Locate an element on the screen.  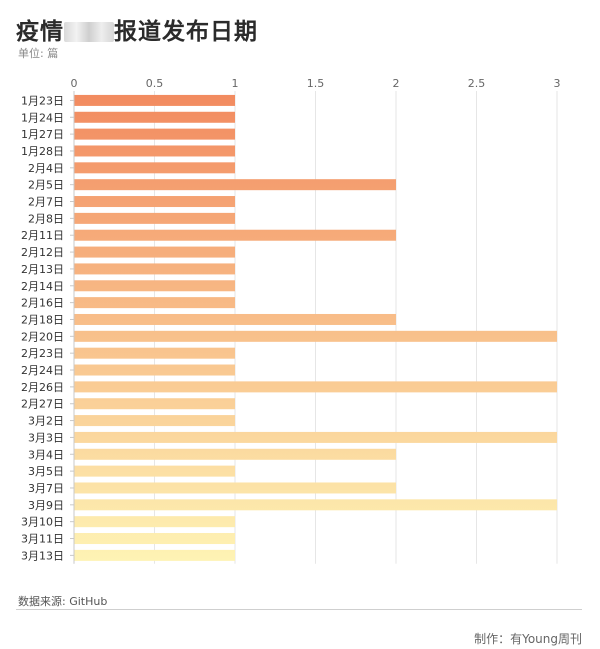
x-tick-label: 2.5 is located at coordinates (477, 83).